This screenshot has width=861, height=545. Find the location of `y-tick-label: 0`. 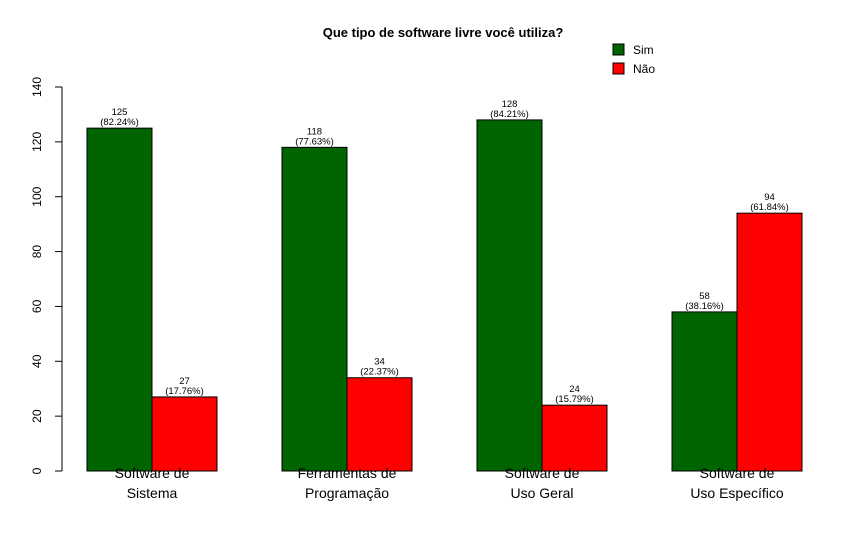

y-tick-label: 0 is located at coordinates (37, 470).